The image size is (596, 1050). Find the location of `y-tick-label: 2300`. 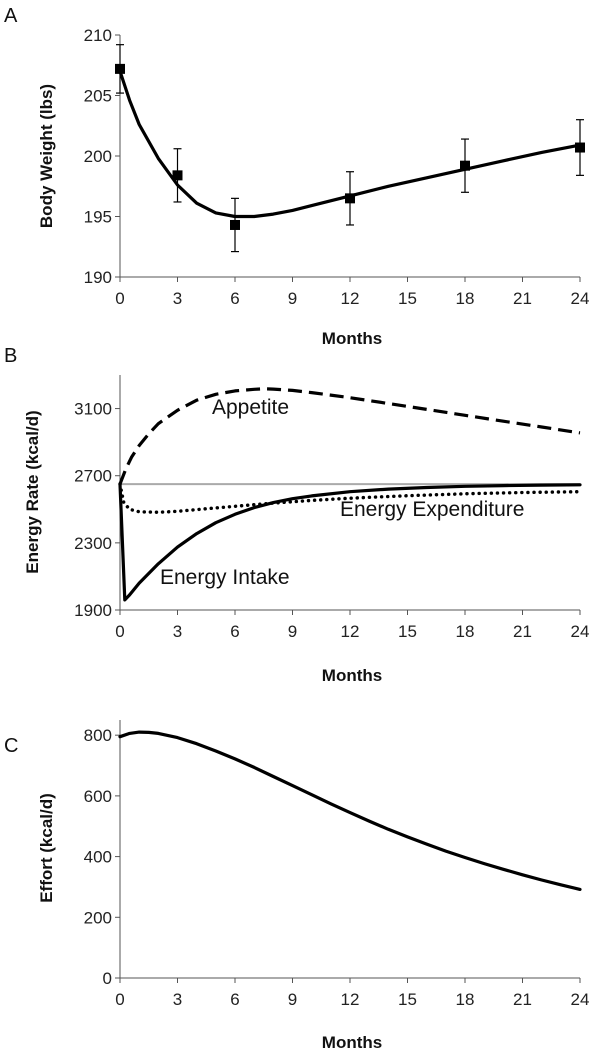

y-tick-label: 2300 is located at coordinates (93, 543).